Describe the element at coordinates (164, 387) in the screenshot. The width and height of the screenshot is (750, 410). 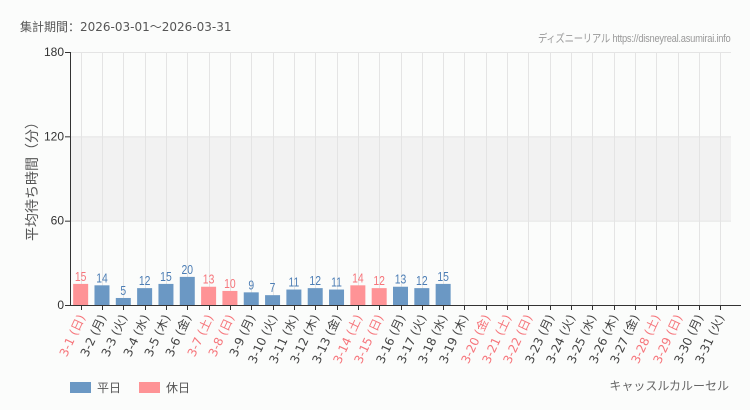
I see `legend-holiday: 休日` at that location.